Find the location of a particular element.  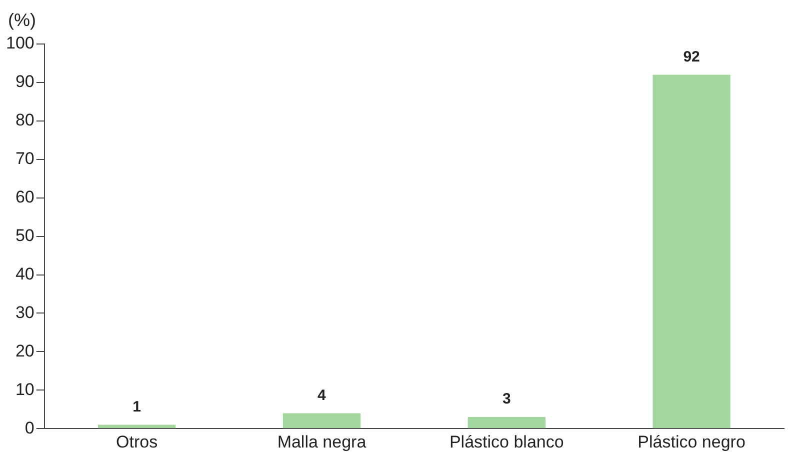

data-label: 1 is located at coordinates (136, 407).